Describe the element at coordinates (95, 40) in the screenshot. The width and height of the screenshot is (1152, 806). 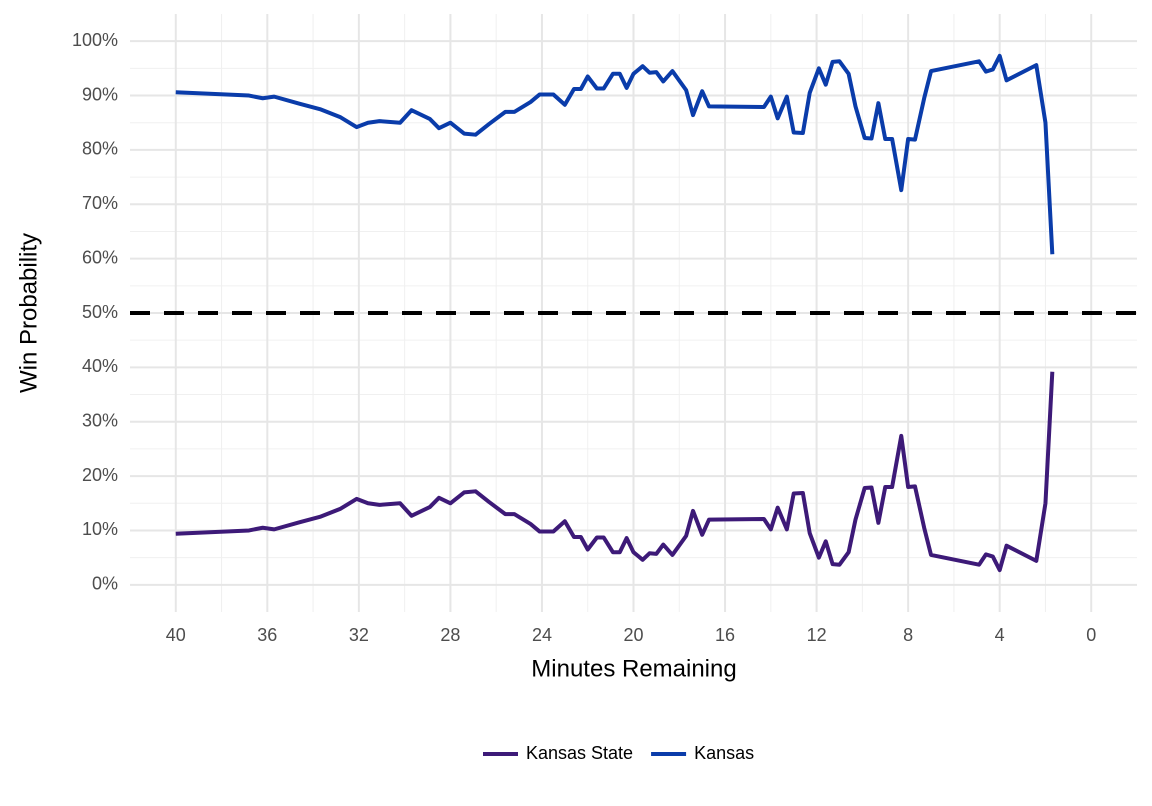
I see `y-tick-label: 100%` at that location.